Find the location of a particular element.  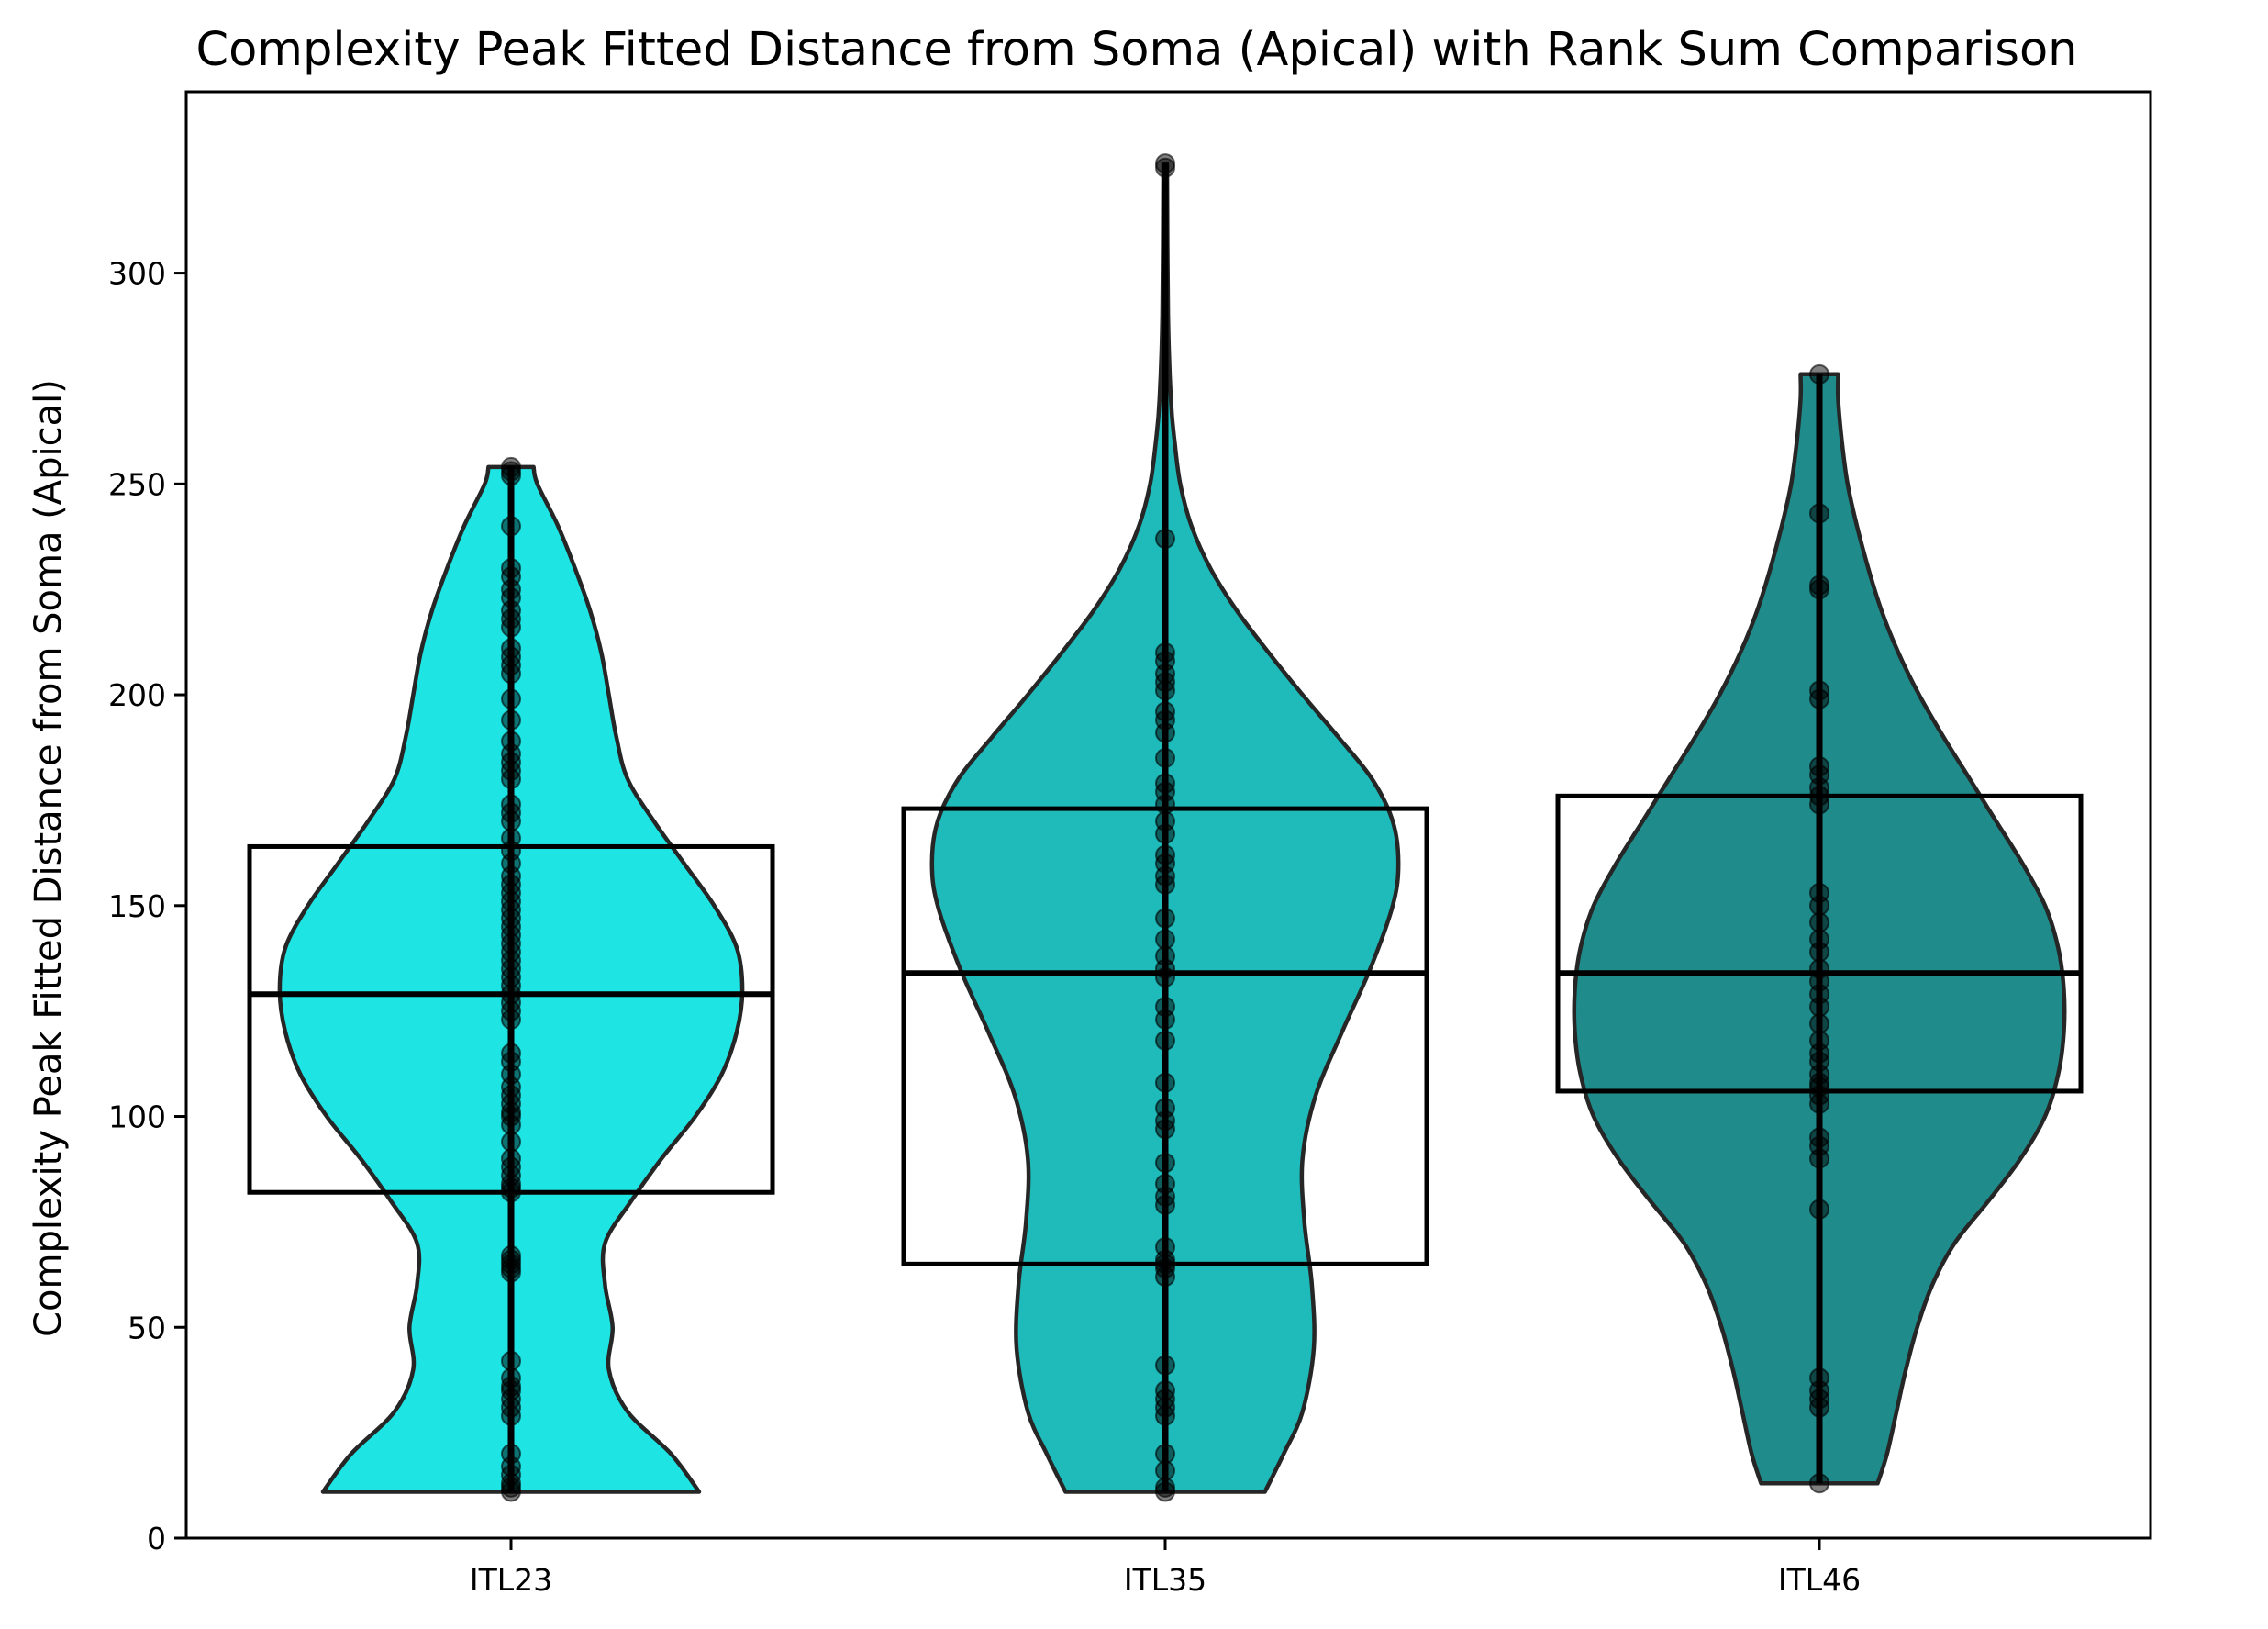

y-tick-label: 100 is located at coordinates (137, 1117).